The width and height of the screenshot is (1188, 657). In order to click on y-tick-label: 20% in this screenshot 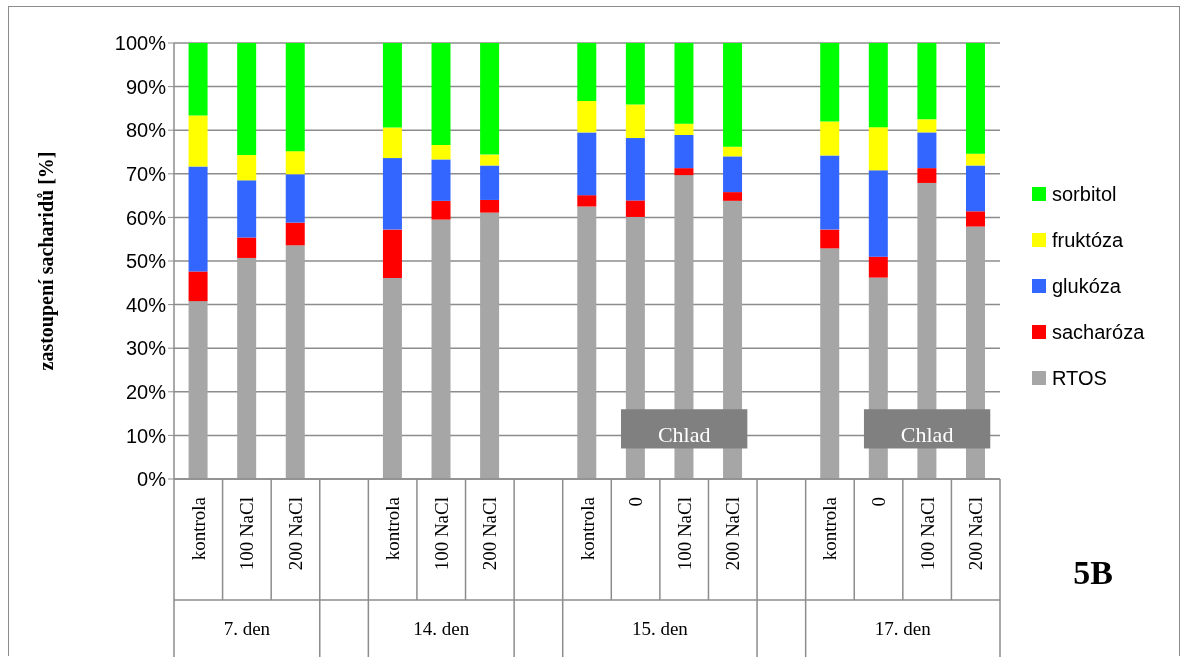, I will do `click(146, 391)`.